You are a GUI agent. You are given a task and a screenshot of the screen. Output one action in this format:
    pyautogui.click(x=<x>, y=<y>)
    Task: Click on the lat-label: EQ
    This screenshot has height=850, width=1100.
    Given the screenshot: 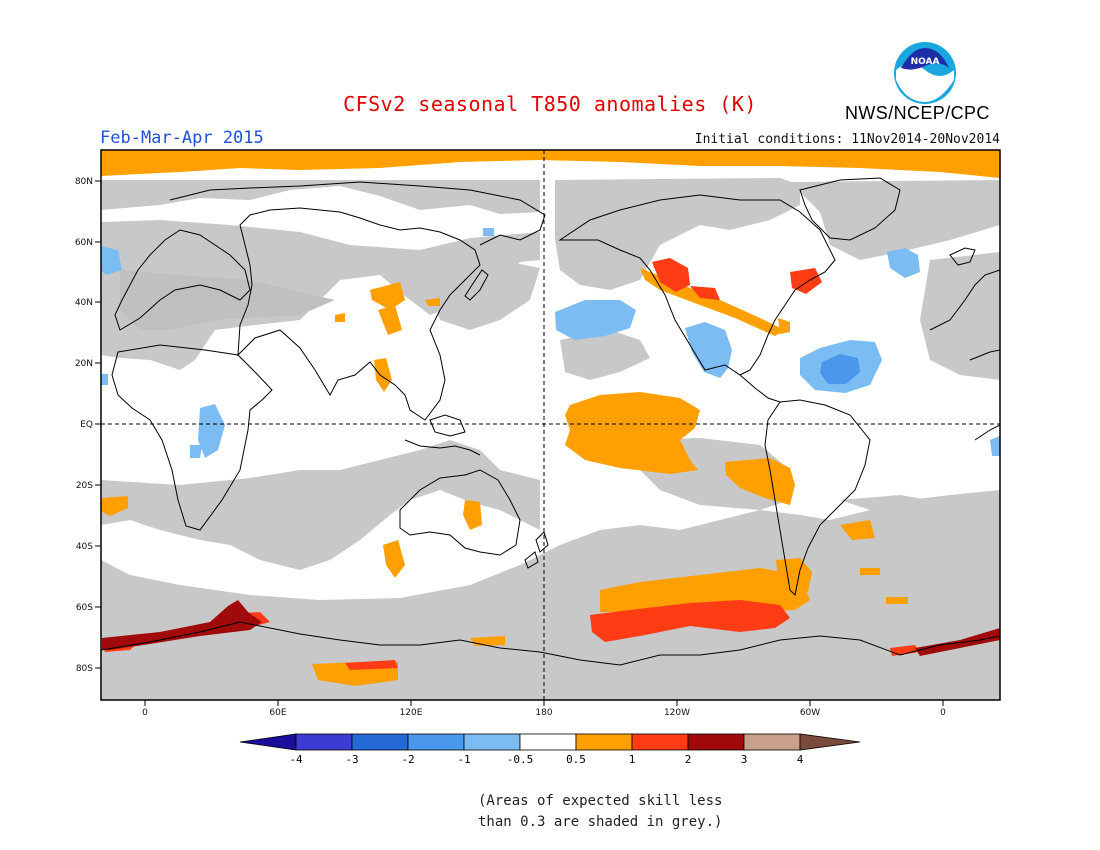 What is the action you would take?
    pyautogui.click(x=86, y=425)
    